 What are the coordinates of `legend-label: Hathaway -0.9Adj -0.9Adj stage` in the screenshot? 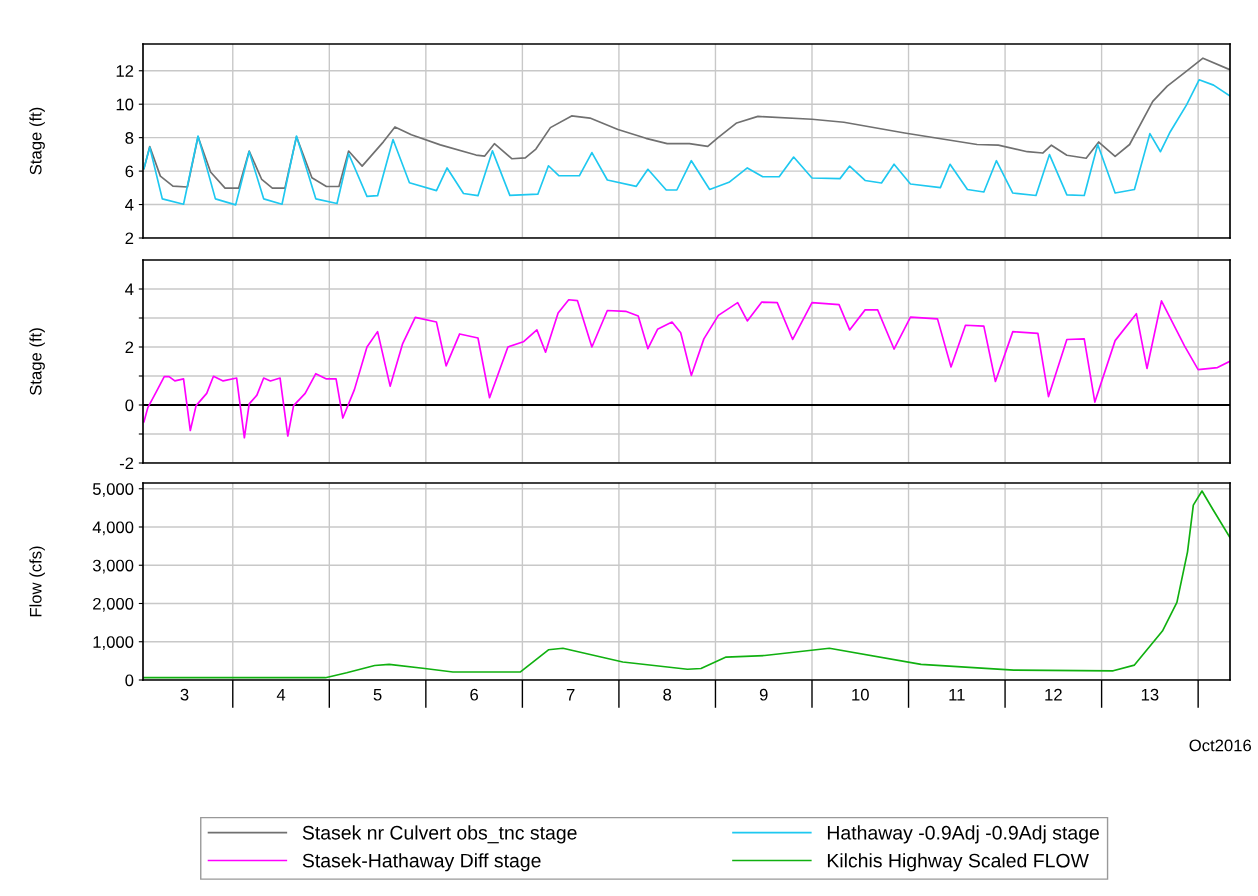 It's located at (963, 834).